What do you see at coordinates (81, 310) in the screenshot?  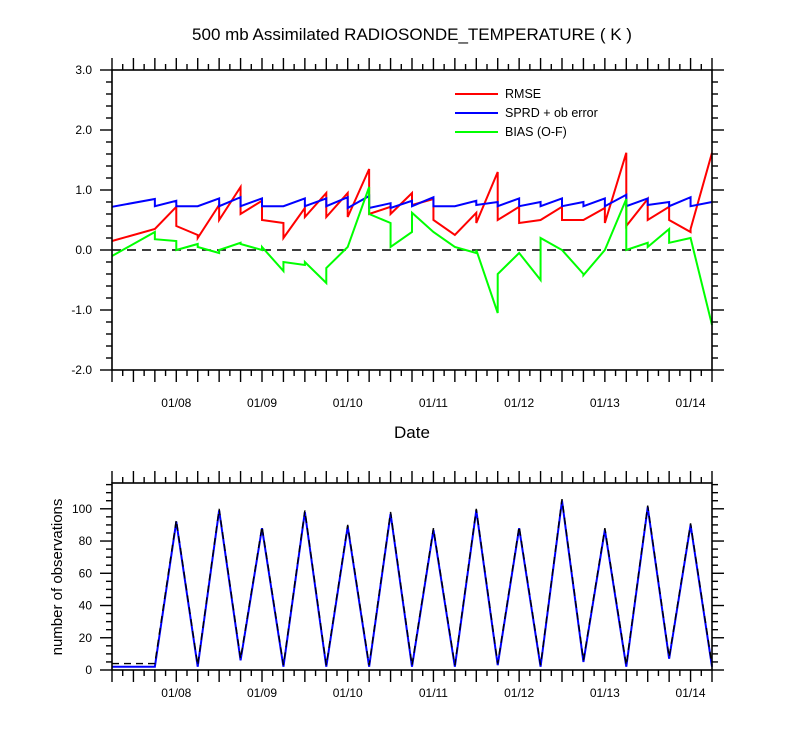 I see `y-tick-label: -1.0` at bounding box center [81, 310].